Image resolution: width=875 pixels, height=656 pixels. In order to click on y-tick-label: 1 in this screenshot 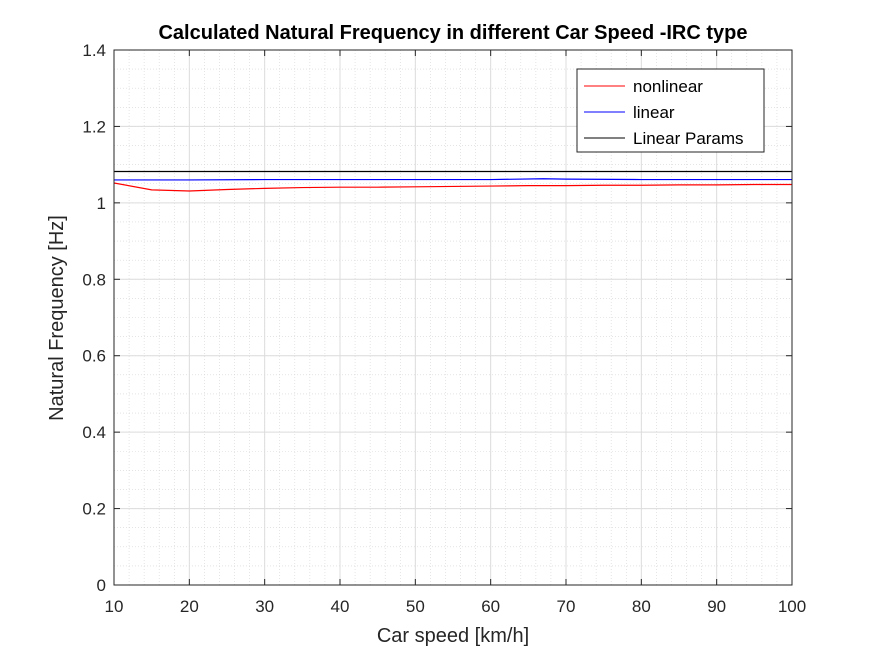, I will do `click(101, 203)`.